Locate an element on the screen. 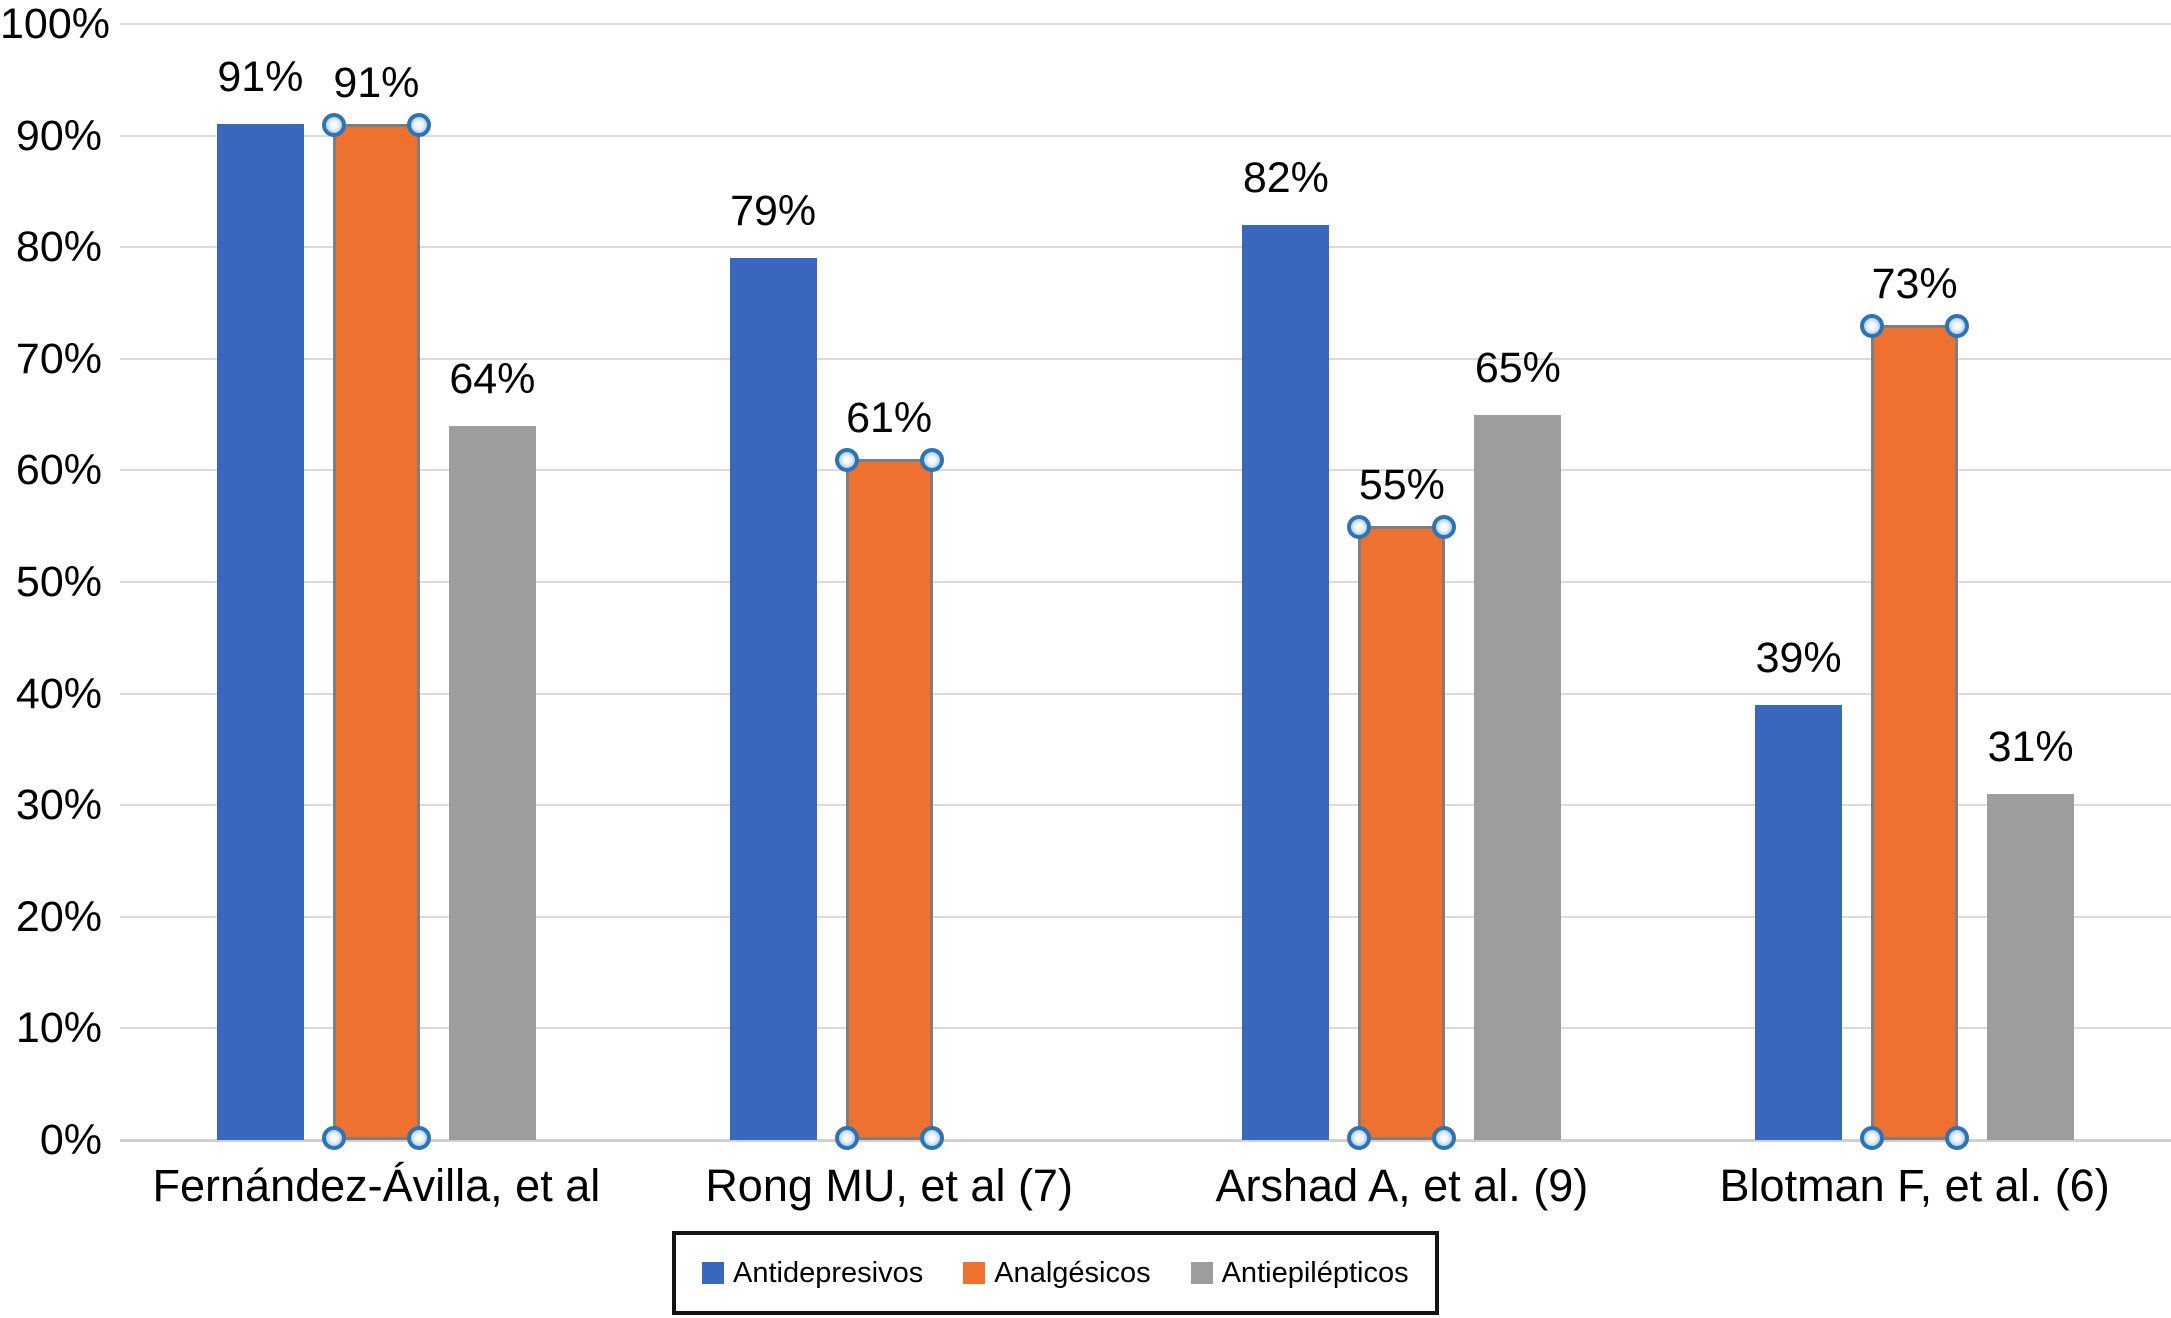 Image resolution: width=2171 pixels, height=1318 pixels. bar-slot: 61% is located at coordinates (889, 587).